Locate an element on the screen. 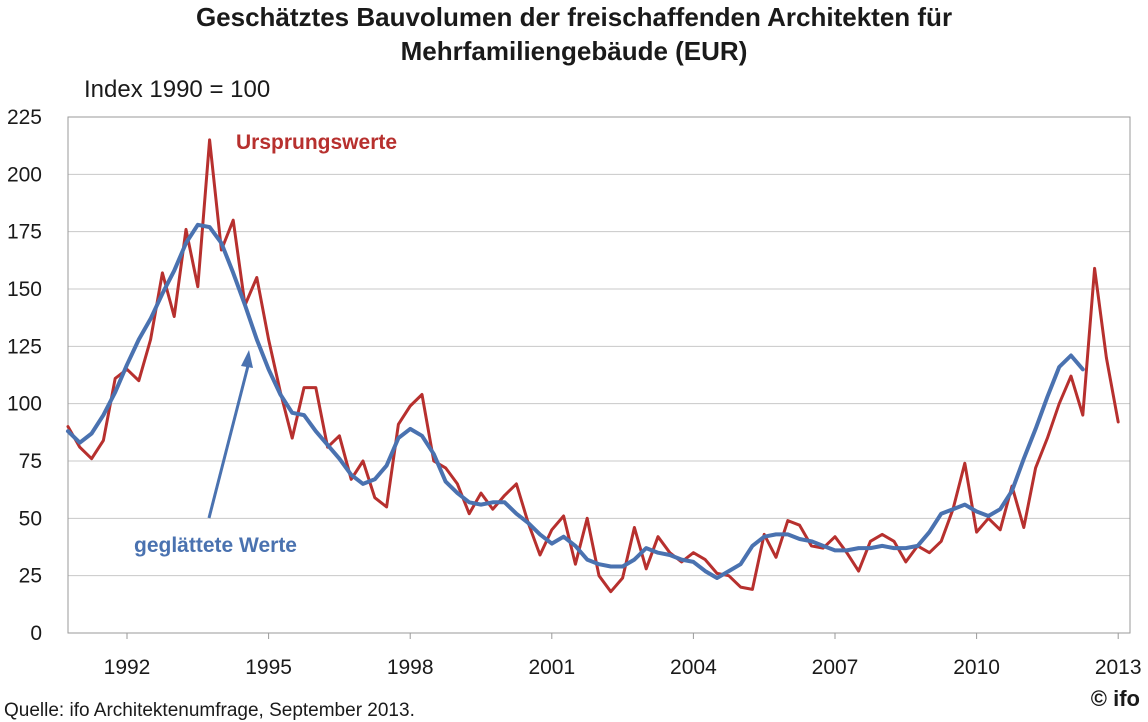 The image size is (1148, 722). x-tick-label: 1992 is located at coordinates (127, 667).